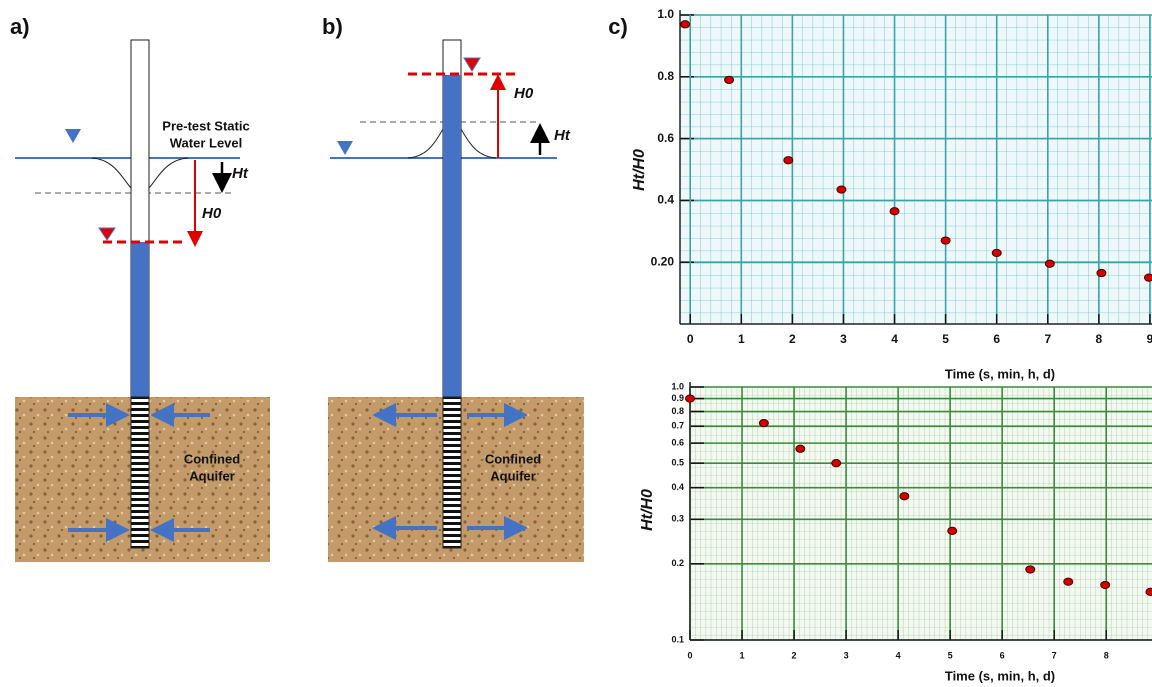 The height and width of the screenshot is (687, 1152). What do you see at coordinates (677, 463) in the screenshot?
I see `y-tick-label: 0.5` at bounding box center [677, 463].